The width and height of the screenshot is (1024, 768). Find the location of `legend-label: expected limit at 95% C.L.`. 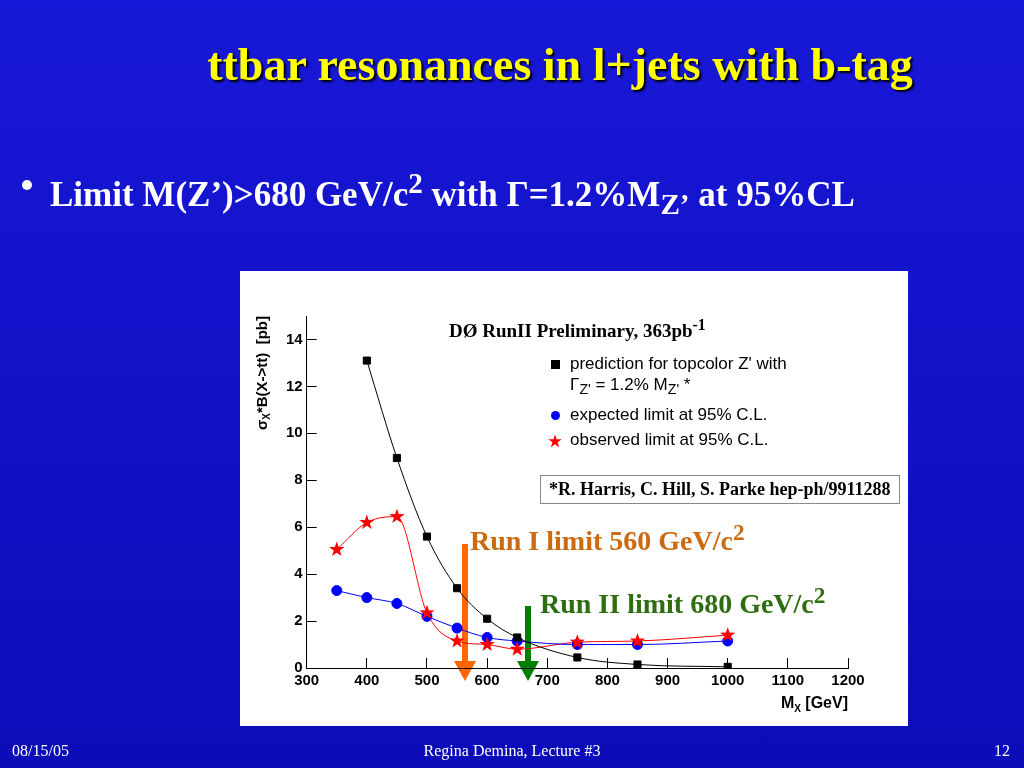

legend-label: expected limit at 95% C.L. is located at coordinates (669, 415).